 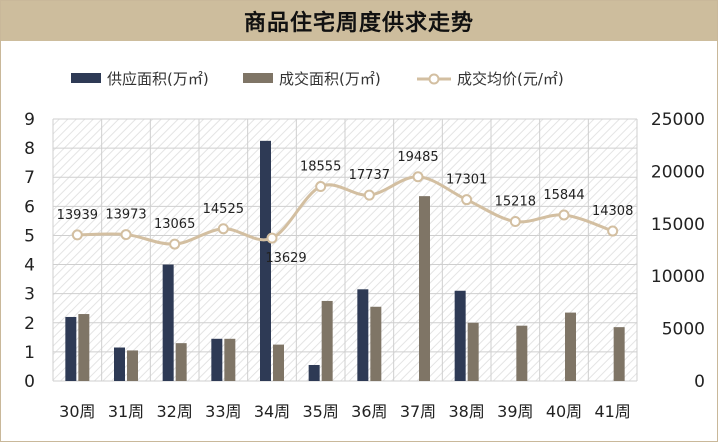 I want to click on y-left-tick-label: 2, so click(x=29, y=324).